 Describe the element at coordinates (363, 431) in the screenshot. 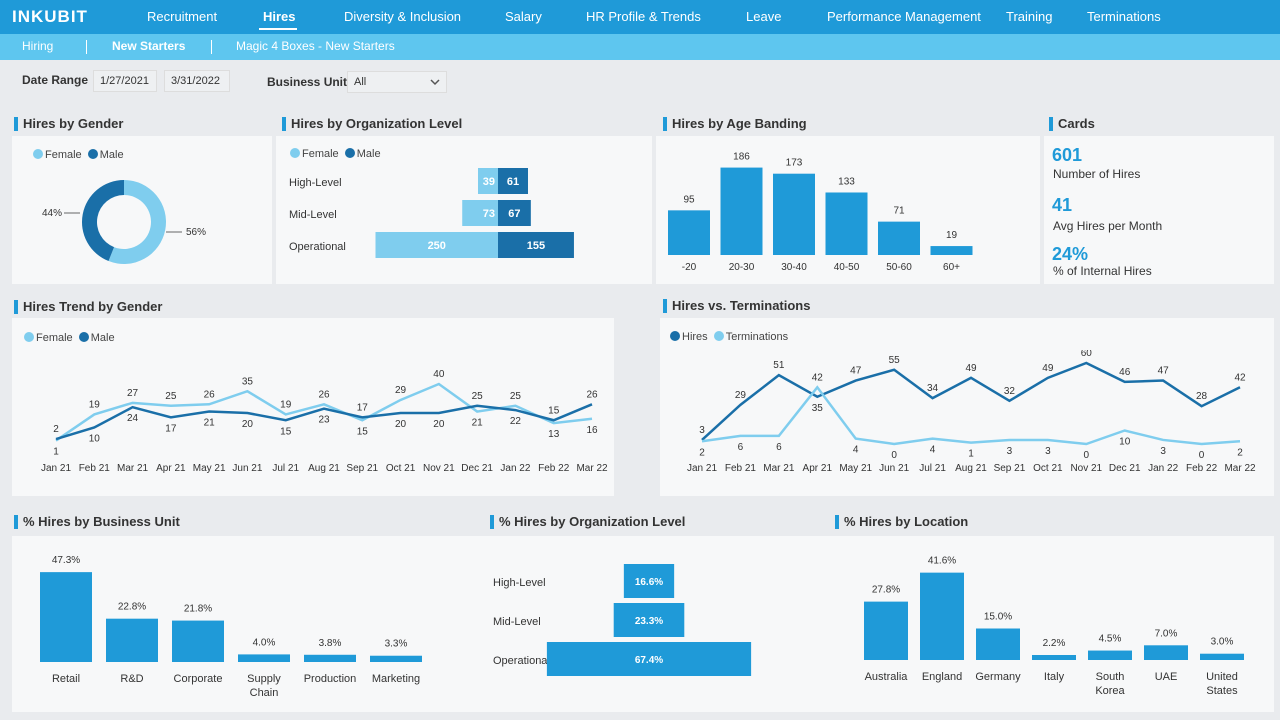

I see `data-label-female: 15` at that location.